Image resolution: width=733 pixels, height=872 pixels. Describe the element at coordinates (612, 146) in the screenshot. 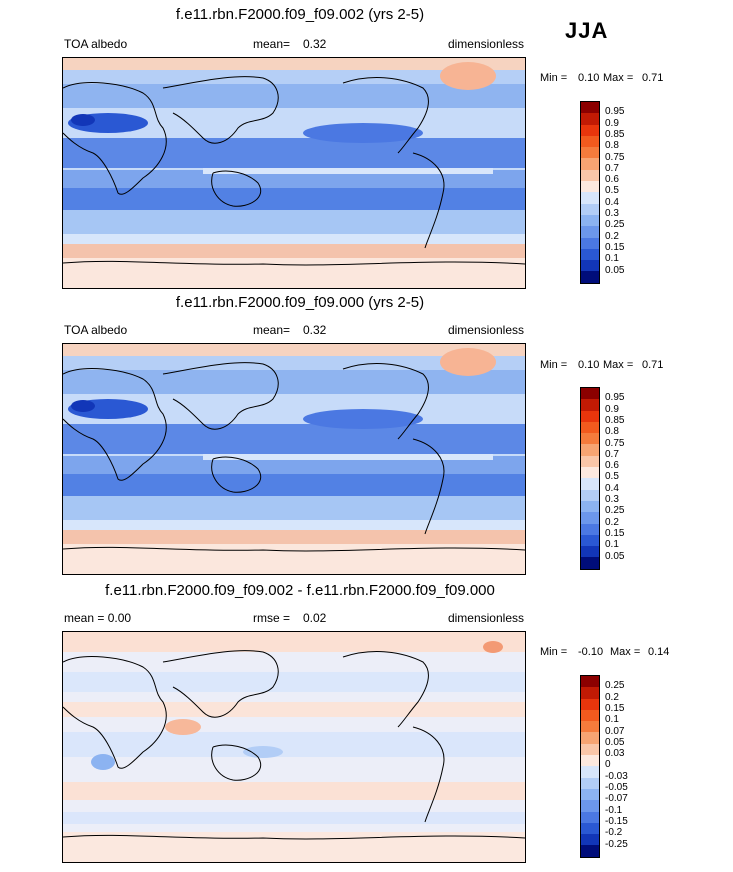

I see `colorbar-tick-label: 0.8` at that location.